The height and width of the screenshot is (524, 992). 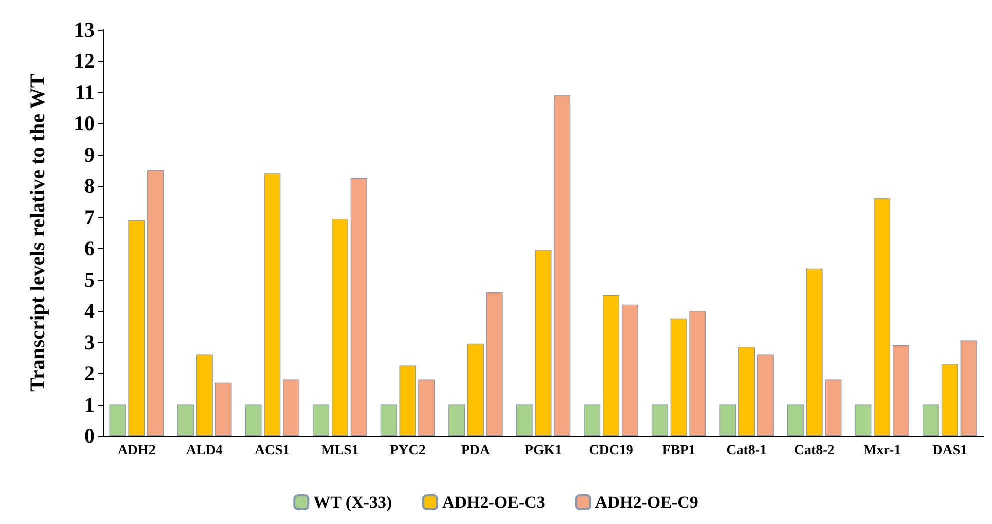 I want to click on x-tick-label: FBP1, so click(x=679, y=451).